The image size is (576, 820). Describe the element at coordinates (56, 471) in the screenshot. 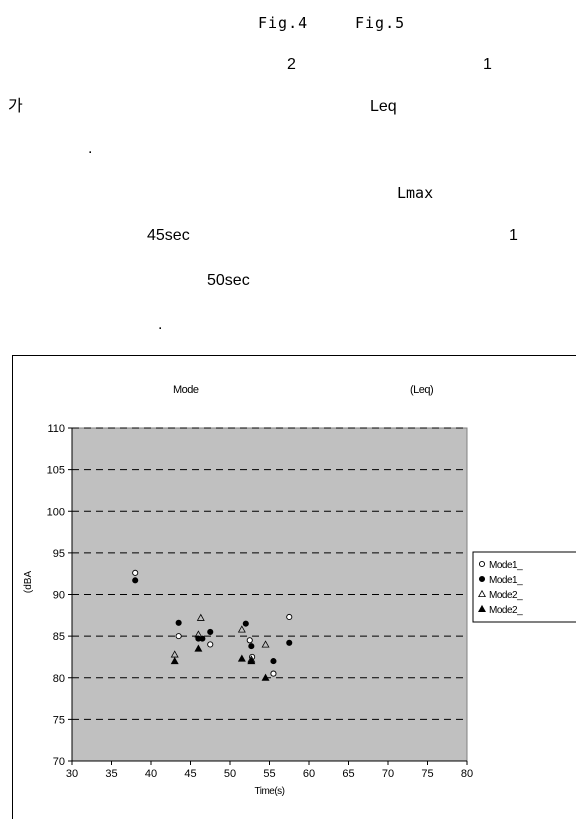

I see `y-tick-label: 105` at that location.